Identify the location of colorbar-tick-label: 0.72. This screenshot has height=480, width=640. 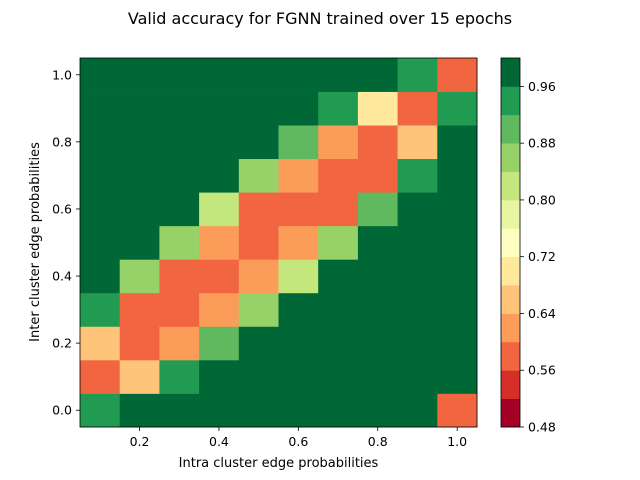
(542, 256).